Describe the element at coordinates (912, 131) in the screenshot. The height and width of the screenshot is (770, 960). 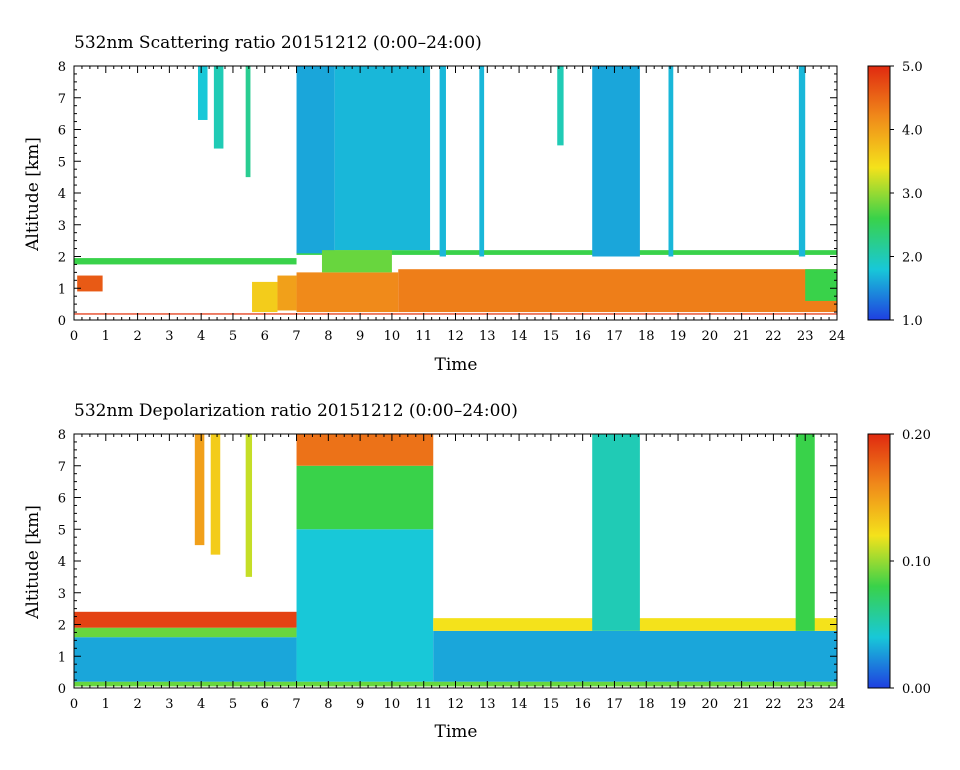
I see `colorbar-label: 4.0` at that location.